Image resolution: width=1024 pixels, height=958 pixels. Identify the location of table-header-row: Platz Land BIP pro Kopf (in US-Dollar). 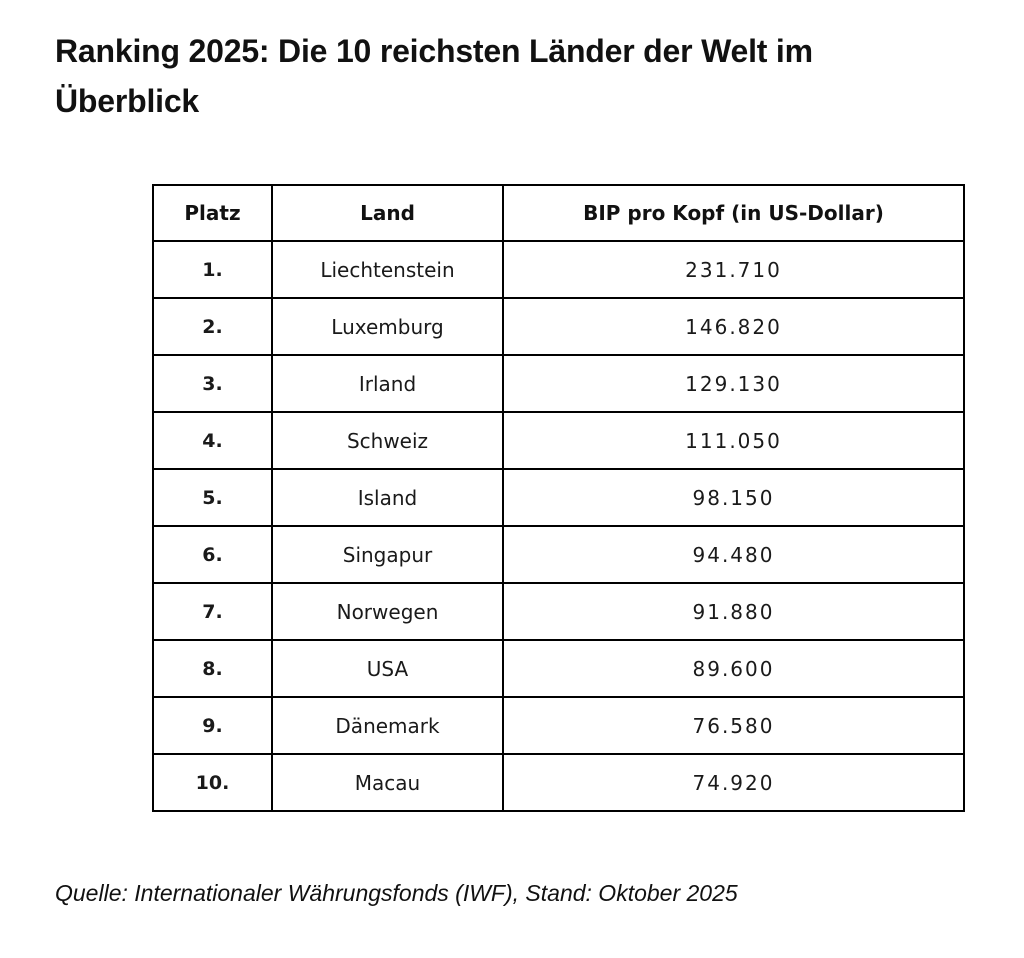
(558, 213).